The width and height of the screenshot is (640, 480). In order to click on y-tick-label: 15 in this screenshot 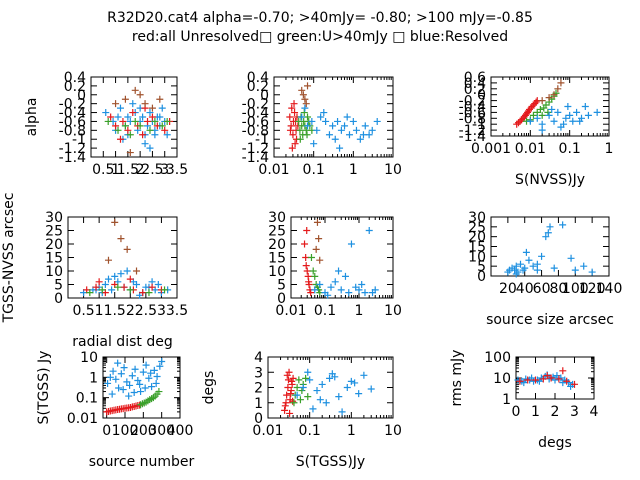, I will do `click(477, 248)`.